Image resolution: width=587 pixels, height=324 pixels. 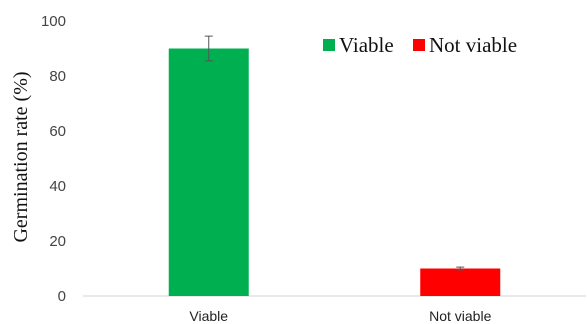 What do you see at coordinates (57, 241) in the screenshot?
I see `y-tick-label: 20` at bounding box center [57, 241].